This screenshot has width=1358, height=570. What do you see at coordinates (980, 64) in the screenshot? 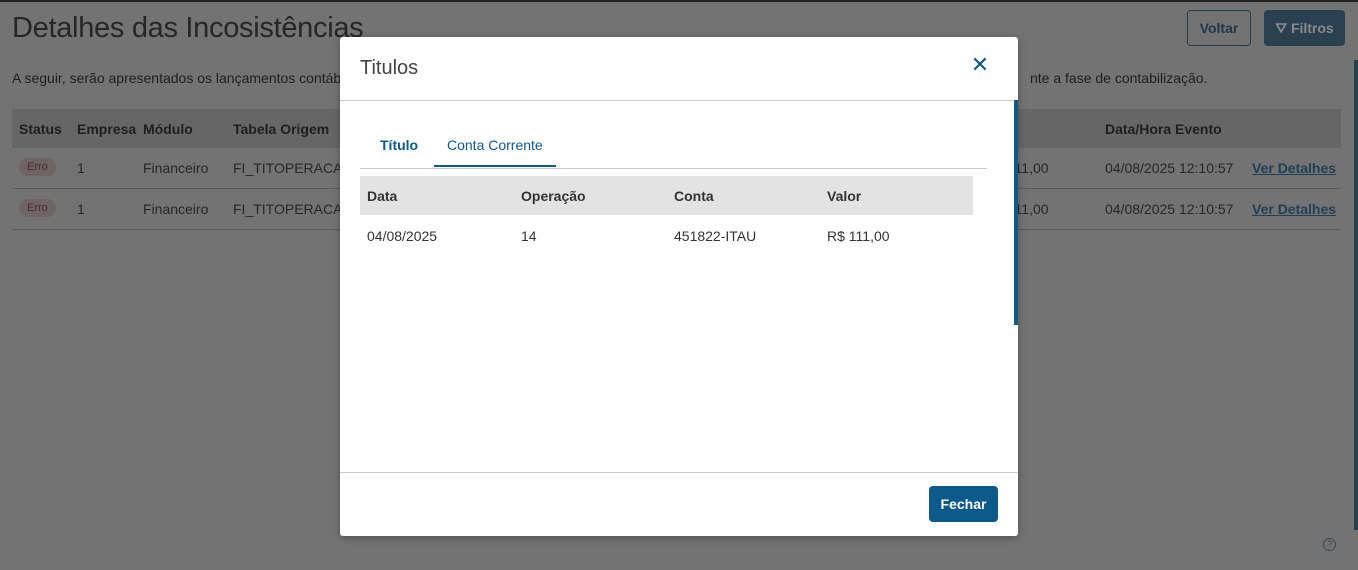
I see `close-icon: ✕` at bounding box center [980, 64].